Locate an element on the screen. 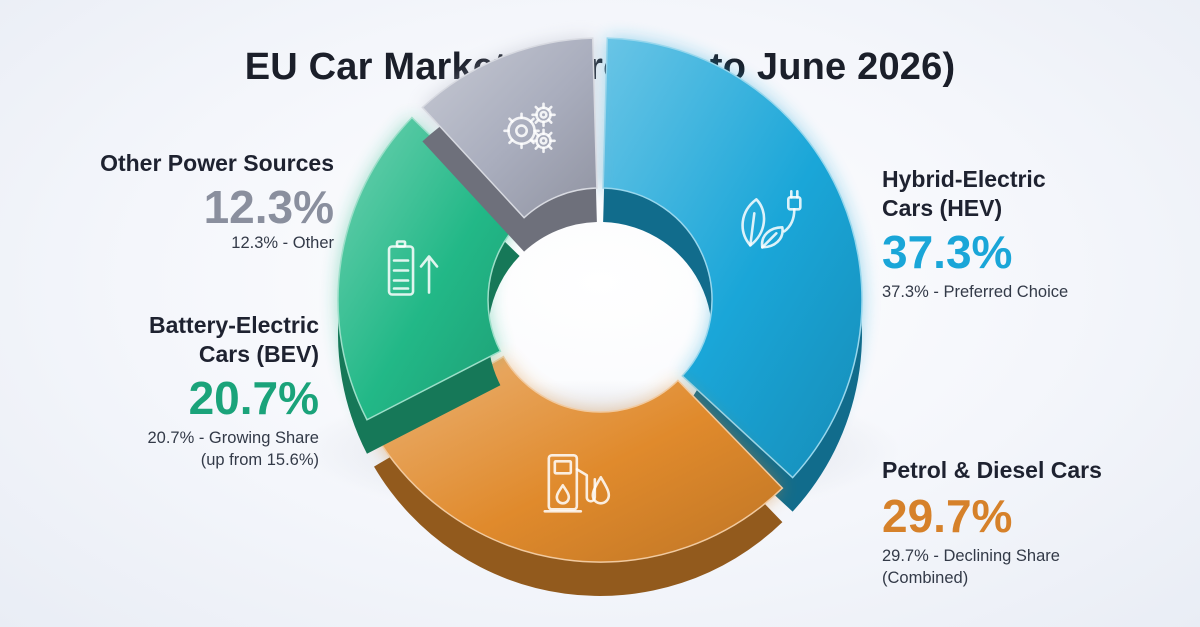  label-hev-value: 37.3% is located at coordinates (947, 252).